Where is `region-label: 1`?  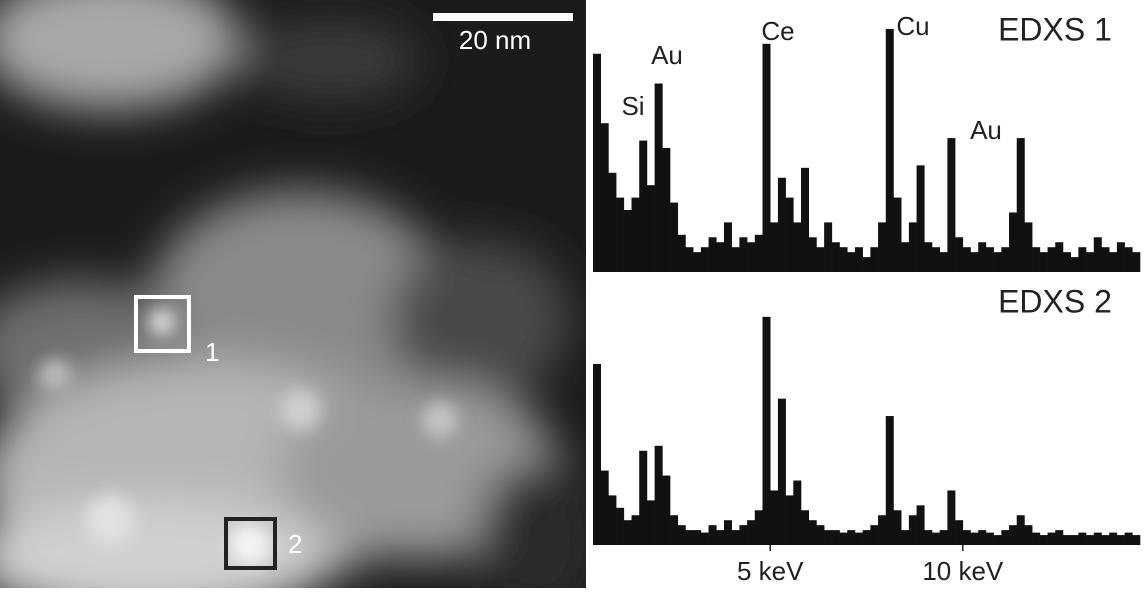 region-label: 1 is located at coordinates (212, 352).